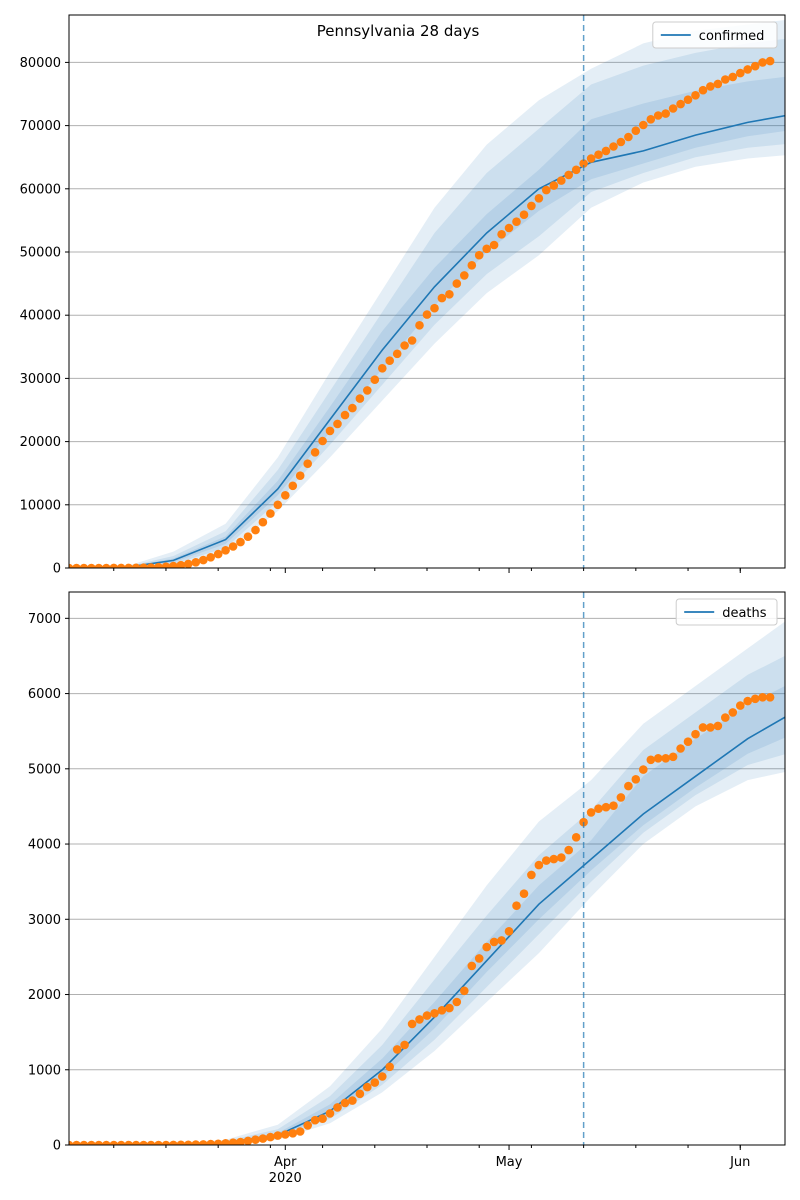 This screenshot has width=800, height=1200. Describe the element at coordinates (40, 126) in the screenshot. I see `y-tick-label: 70000` at that location.